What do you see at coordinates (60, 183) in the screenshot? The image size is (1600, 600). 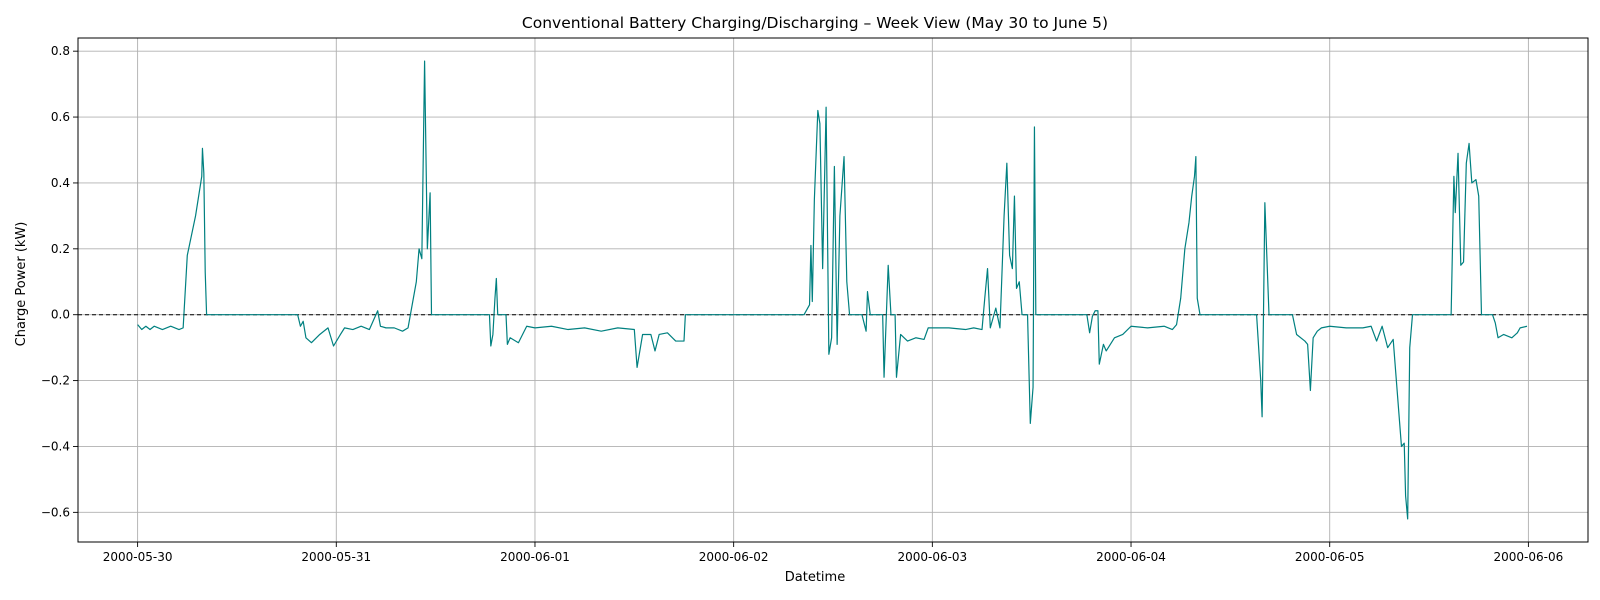 I see `y-tick-label: 0.4` at bounding box center [60, 183].